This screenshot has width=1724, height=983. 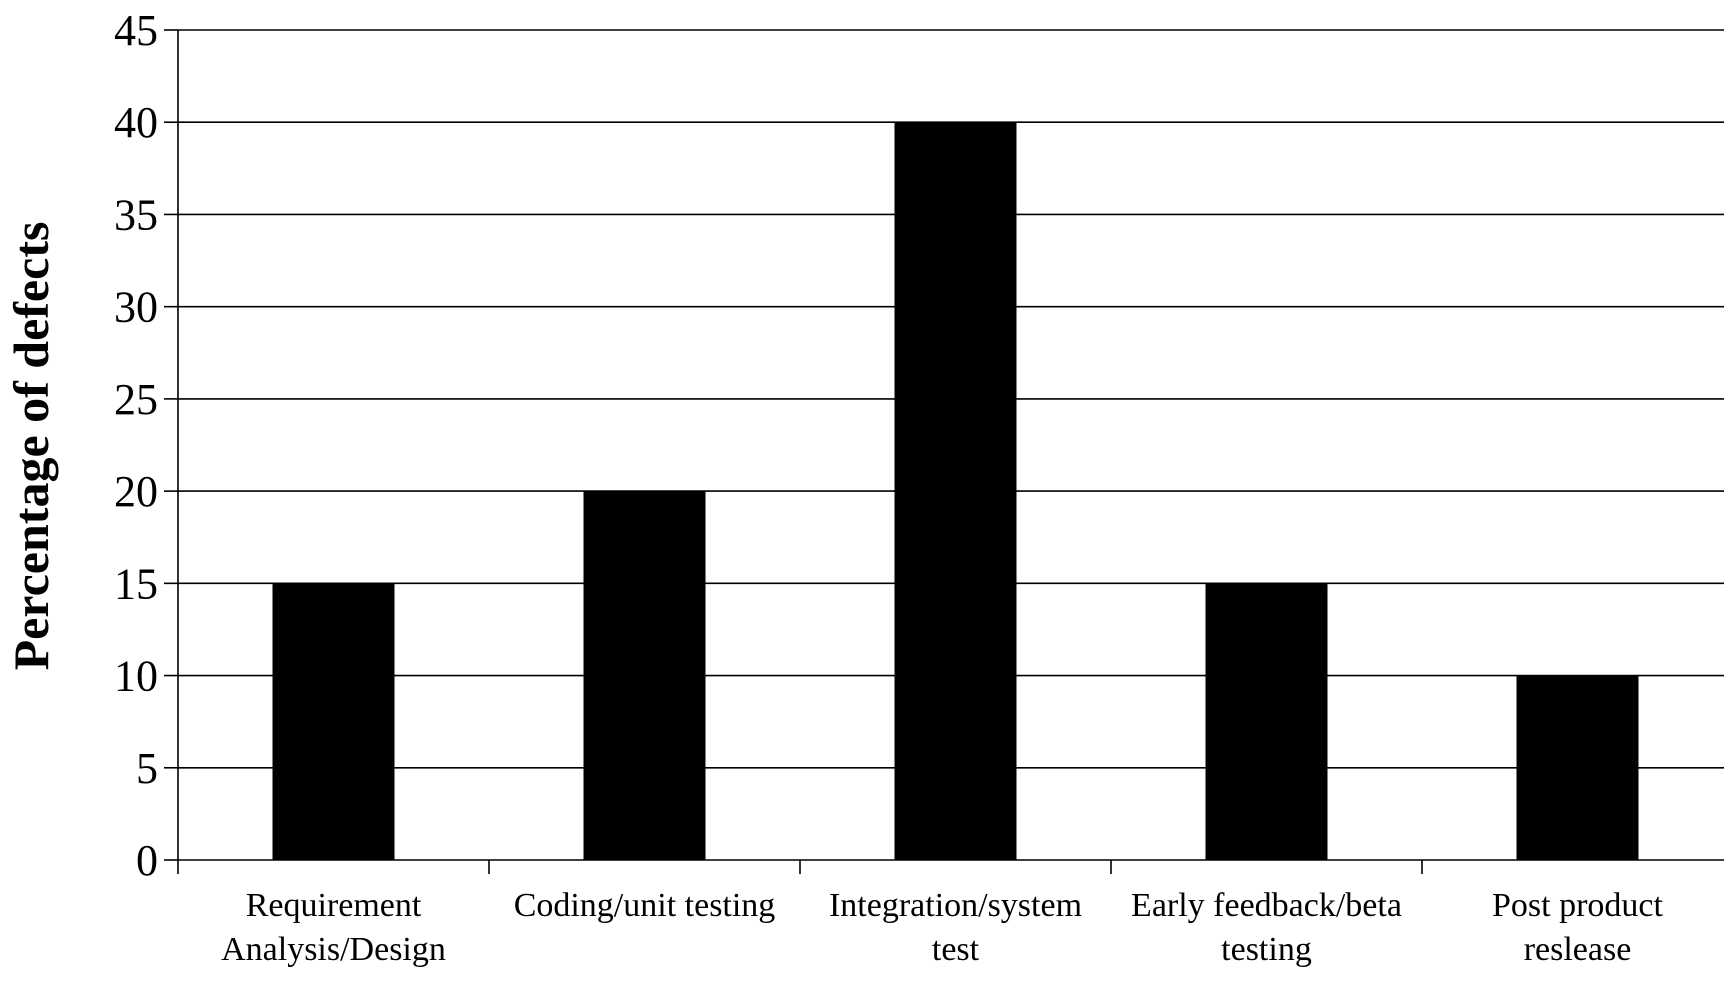 I want to click on x-category-label: test, so click(x=956, y=949).